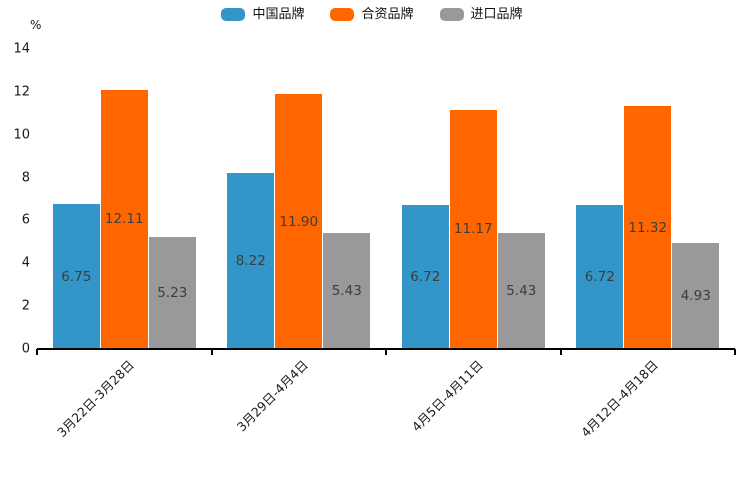  I want to click on bar-series-0: 6.75, so click(76, 276).